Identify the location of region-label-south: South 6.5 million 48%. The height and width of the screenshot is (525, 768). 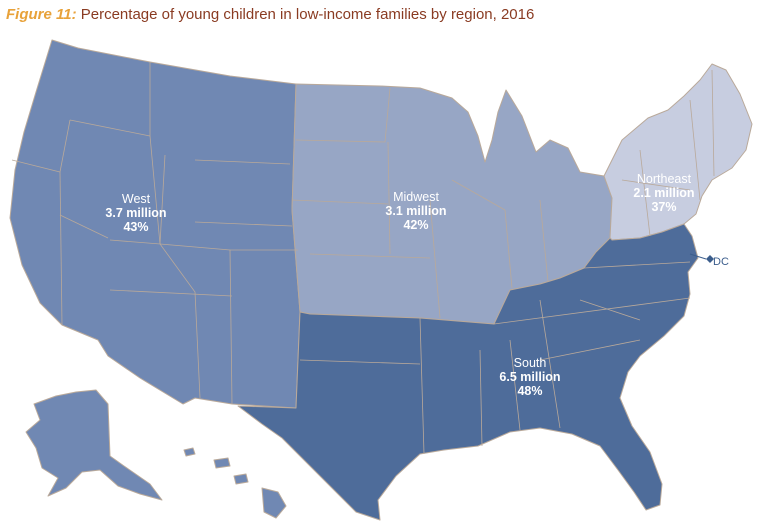
(529, 377).